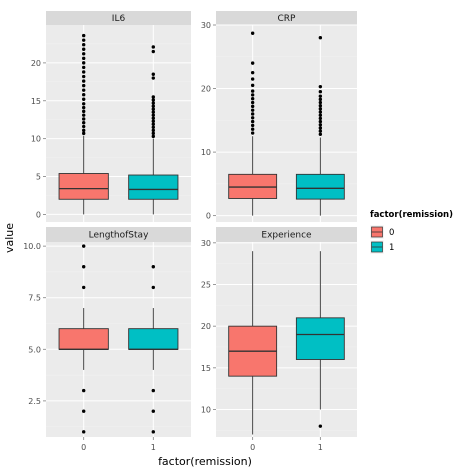 Image resolution: width=474 pixels, height=474 pixels. I want to click on x-axis-title: factor(remission), so click(205, 461).